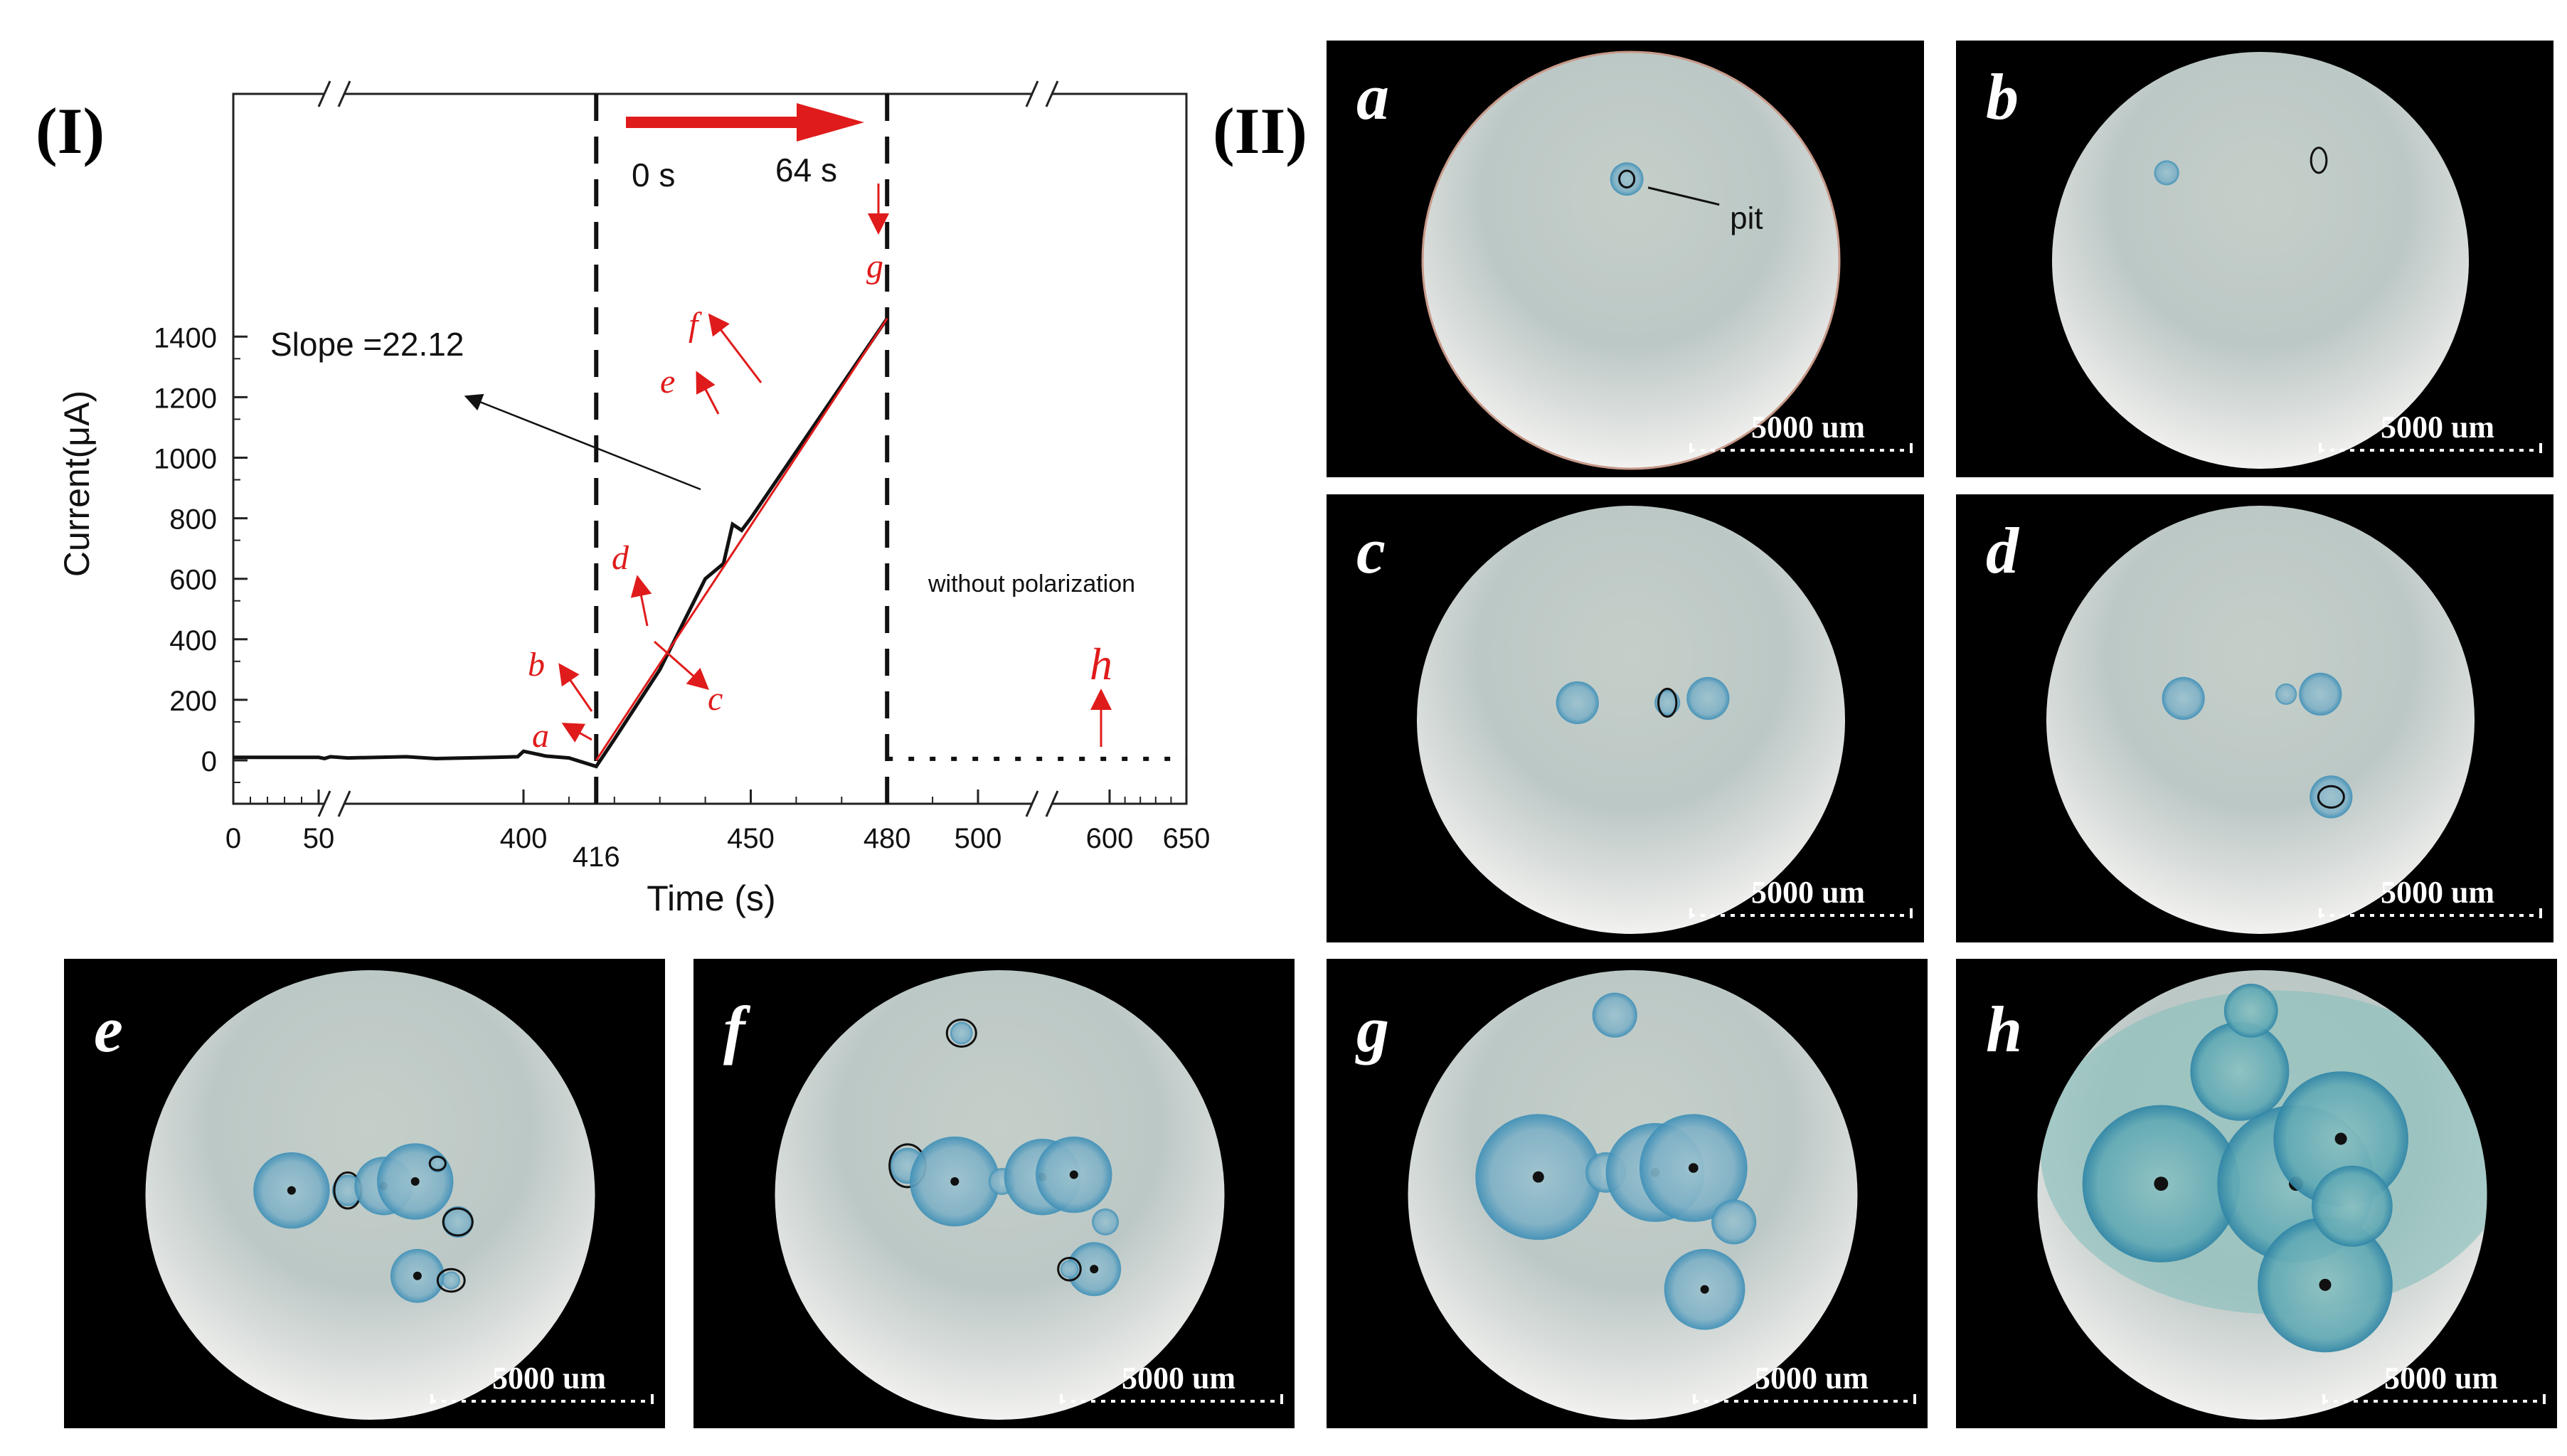 The width and height of the screenshot is (2567, 1456). What do you see at coordinates (201, 552) in the screenshot?
I see `y-axis-ticks: 0 200 400 600 800 1000 1200 1400` at bounding box center [201, 552].